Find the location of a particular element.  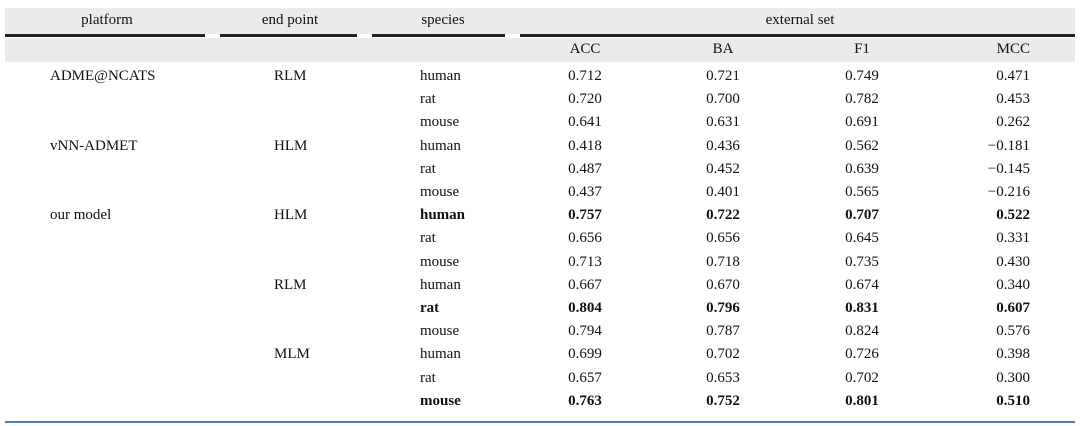

value-cell: 0.699 is located at coordinates (585, 354).